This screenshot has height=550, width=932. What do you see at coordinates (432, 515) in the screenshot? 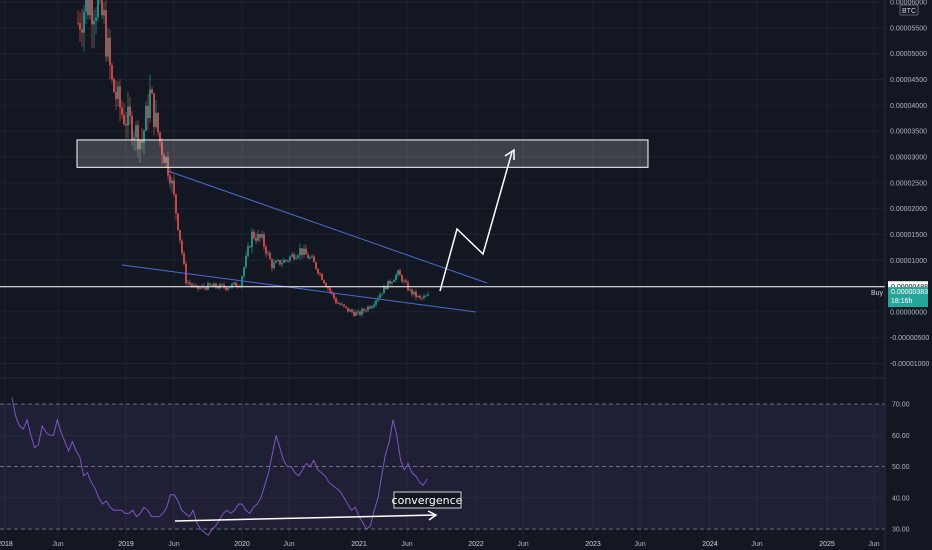
I see `convergence-arrowhead` at bounding box center [432, 515].